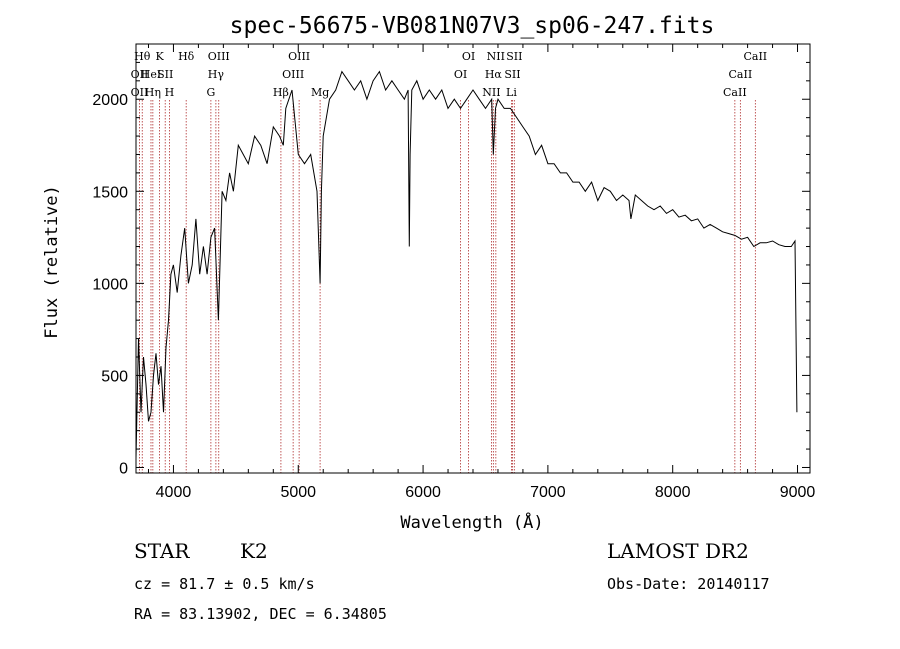 The width and height of the screenshot is (900, 649). What do you see at coordinates (110, 192) in the screenshot?
I see `y-tick-label: 1500` at bounding box center [110, 192].